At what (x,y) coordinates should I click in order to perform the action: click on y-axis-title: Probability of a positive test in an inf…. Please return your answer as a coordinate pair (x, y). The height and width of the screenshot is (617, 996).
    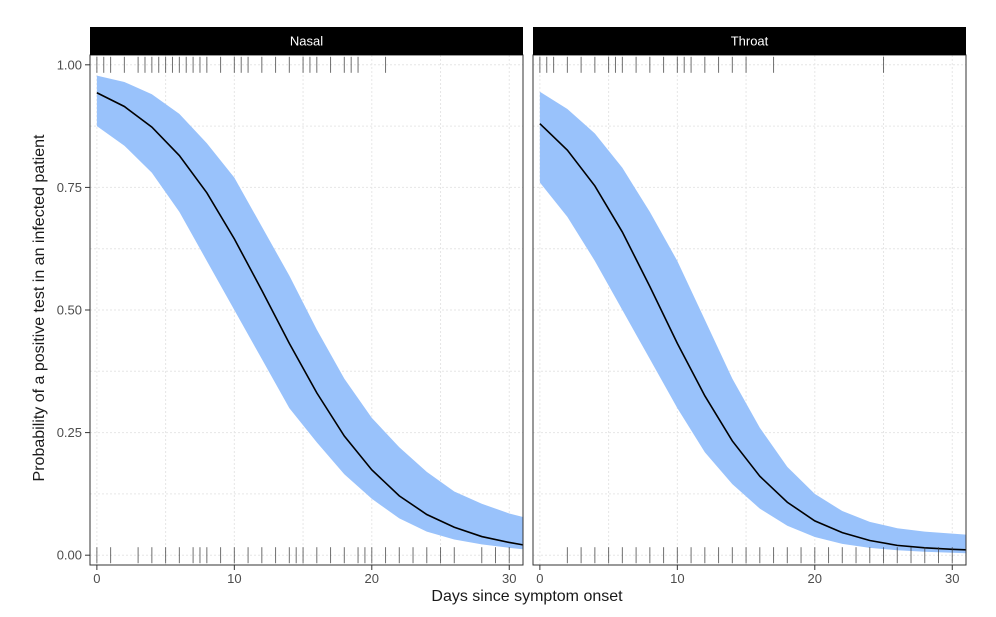
    Looking at the image, I should click on (39, 307).